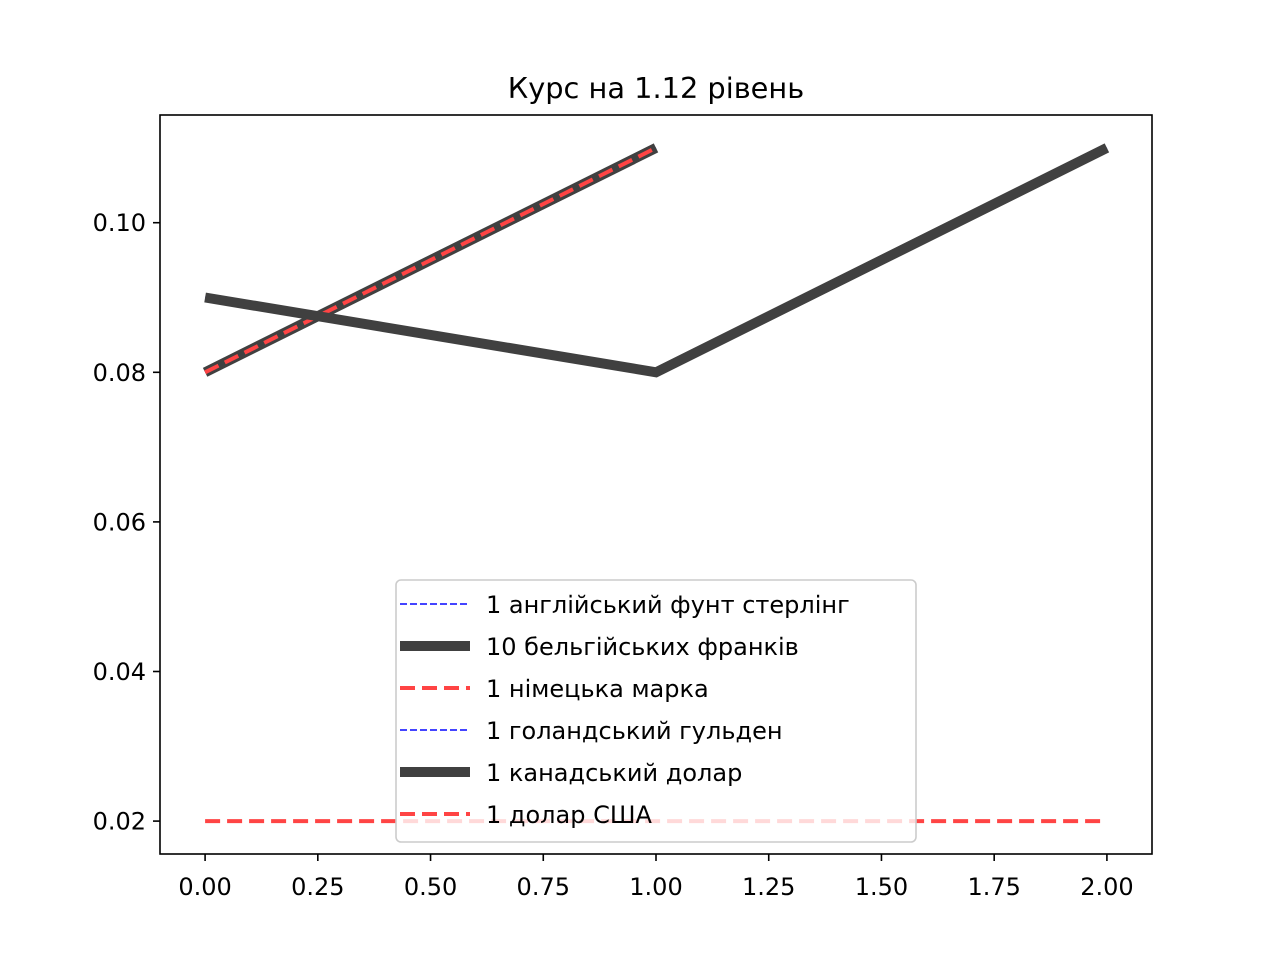 This screenshot has height=960, width=1280. I want to click on y-tick-label-3: 0.08, so click(119, 373).